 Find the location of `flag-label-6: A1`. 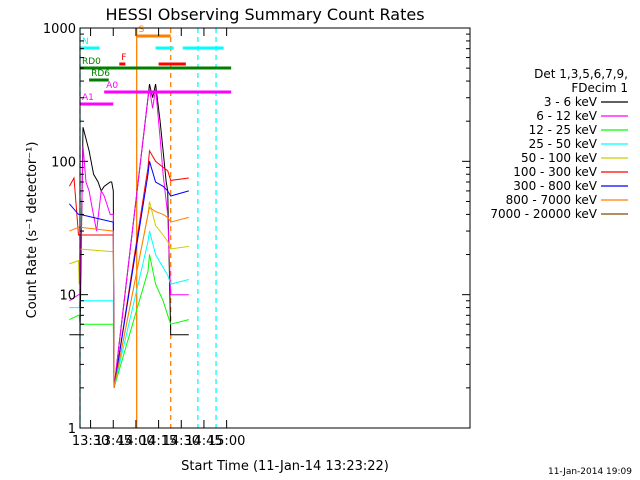

flag-label-6: A1 is located at coordinates (88, 98).